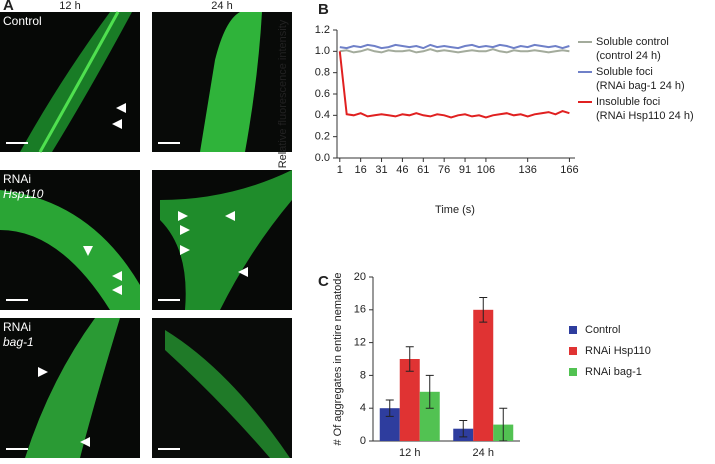 This screenshot has width=715, height=464. Describe the element at coordinates (322, 51) in the screenshot. I see `y-tick-label: 1.0` at that location.